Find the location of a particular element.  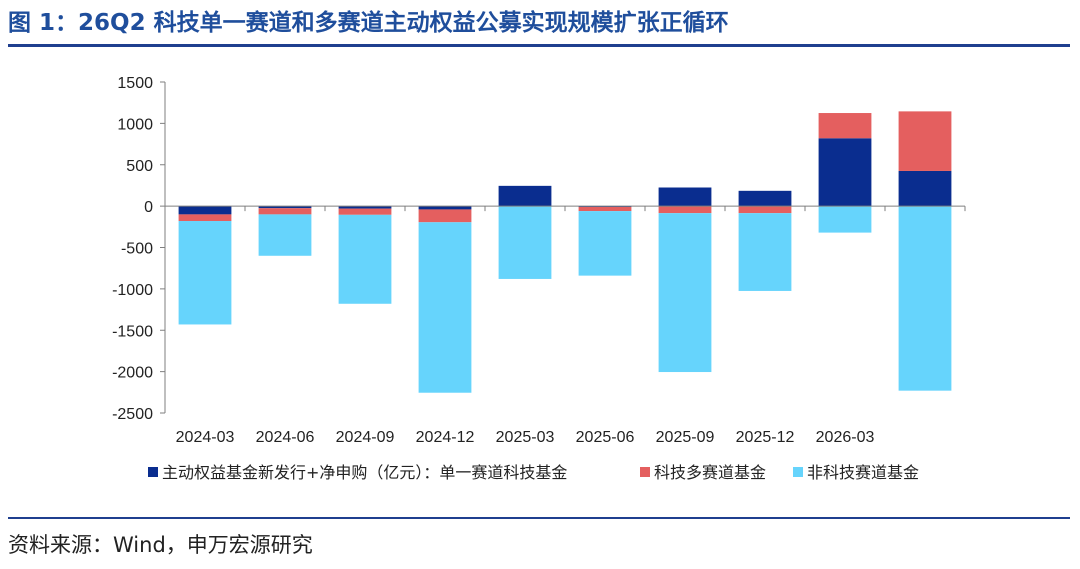

source-divider is located at coordinates (539, 518).